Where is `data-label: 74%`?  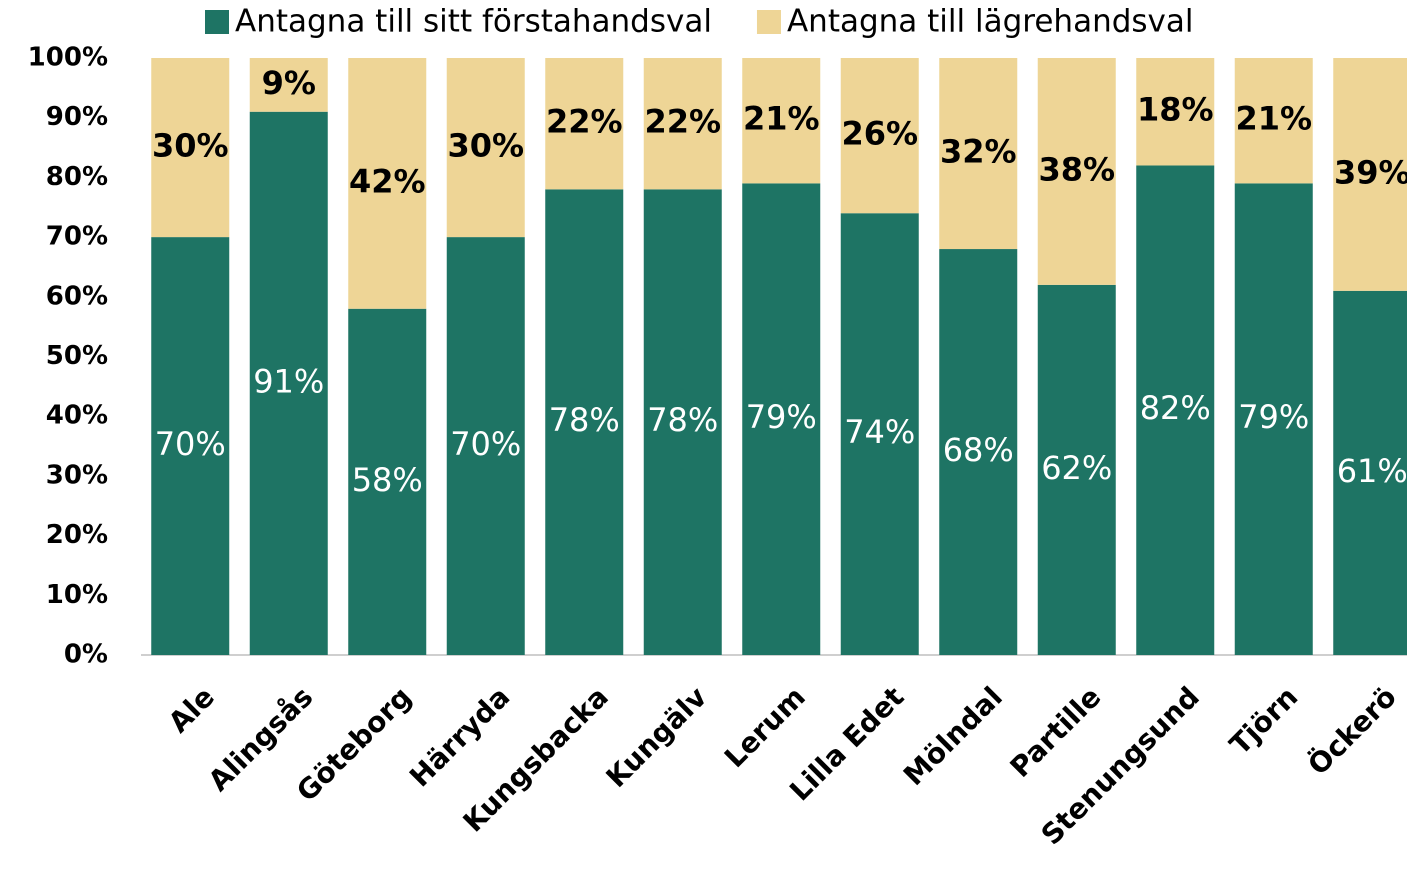
data-label: 74% is located at coordinates (879, 432).